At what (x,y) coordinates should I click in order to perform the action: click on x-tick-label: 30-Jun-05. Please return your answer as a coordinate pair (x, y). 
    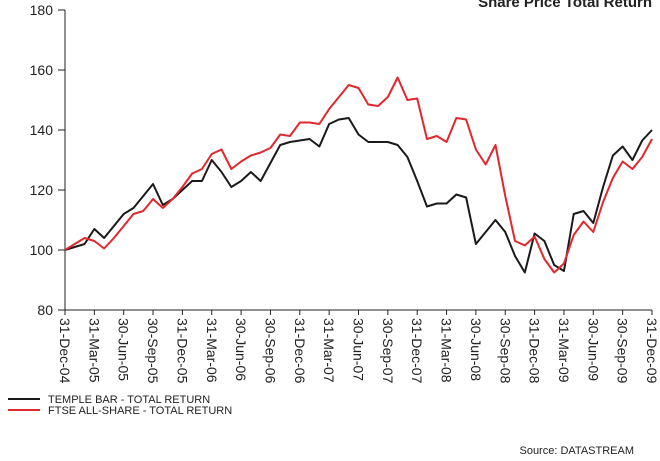
    Looking at the image, I should click on (124, 349).